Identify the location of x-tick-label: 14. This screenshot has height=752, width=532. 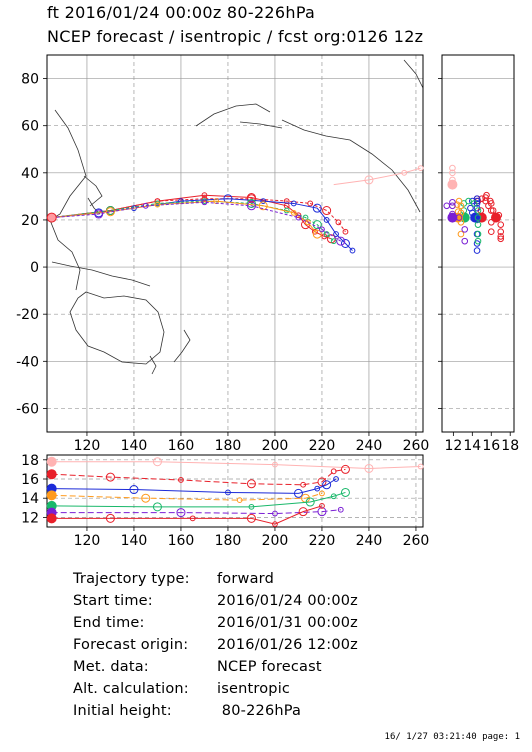
(472, 446).